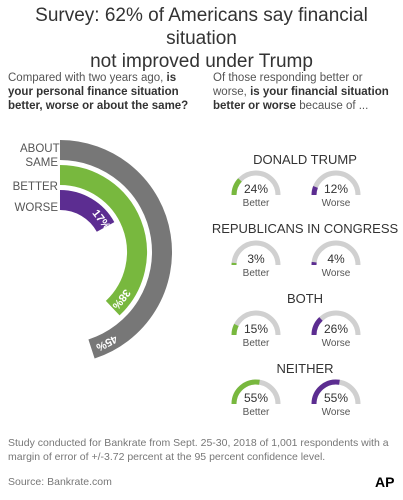 The height and width of the screenshot is (500, 403). What do you see at coordinates (256, 259) in the screenshot?
I see `gauge-better-value: 3%` at bounding box center [256, 259].